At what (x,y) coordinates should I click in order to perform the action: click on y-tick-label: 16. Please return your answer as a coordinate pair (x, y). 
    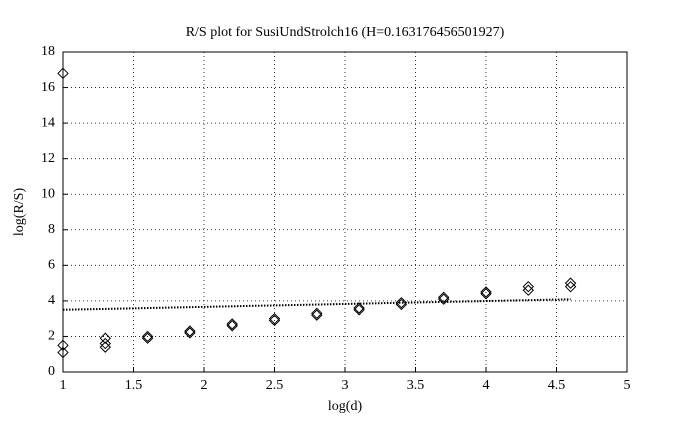
    Looking at the image, I should click on (48, 87).